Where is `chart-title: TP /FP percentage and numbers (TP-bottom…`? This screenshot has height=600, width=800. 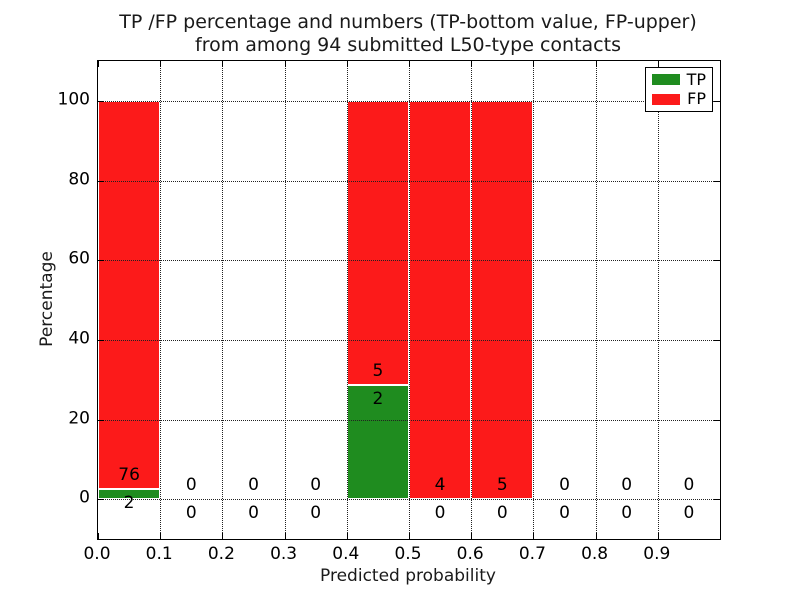
chart-title: TP /FP percentage and numbers (TP-bottom… is located at coordinates (408, 34).